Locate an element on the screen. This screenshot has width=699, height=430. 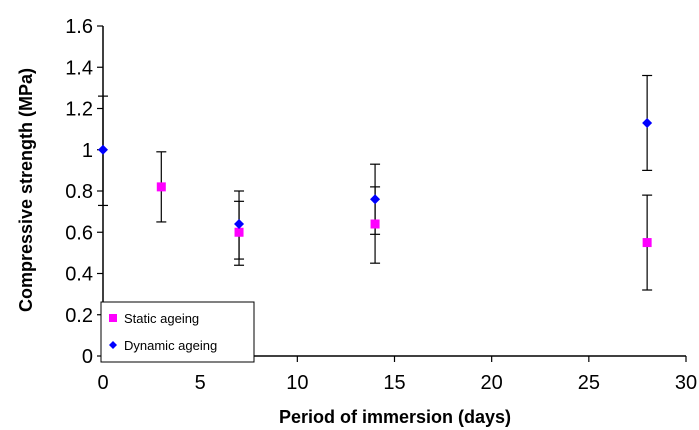
y-tick-label: 0.6 is located at coordinates (79, 233).